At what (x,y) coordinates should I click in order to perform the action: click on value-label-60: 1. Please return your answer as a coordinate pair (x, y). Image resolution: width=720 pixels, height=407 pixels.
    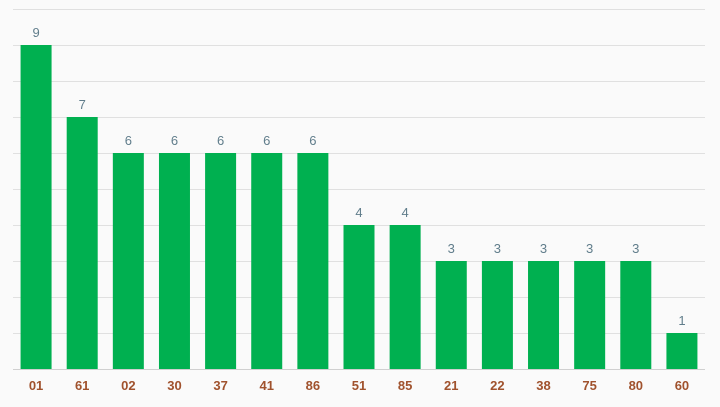
    Looking at the image, I should click on (681, 320).